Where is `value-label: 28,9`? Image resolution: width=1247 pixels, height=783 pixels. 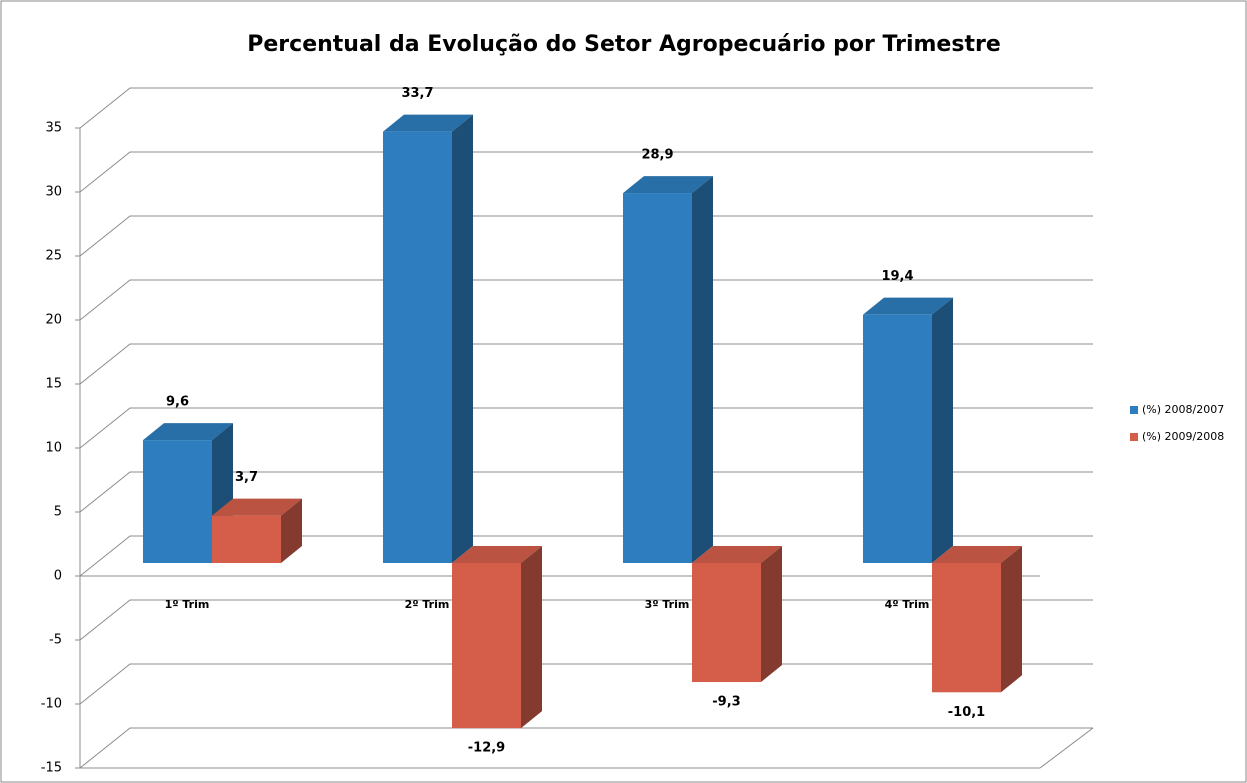
value-label: 28,9 is located at coordinates (657, 155).